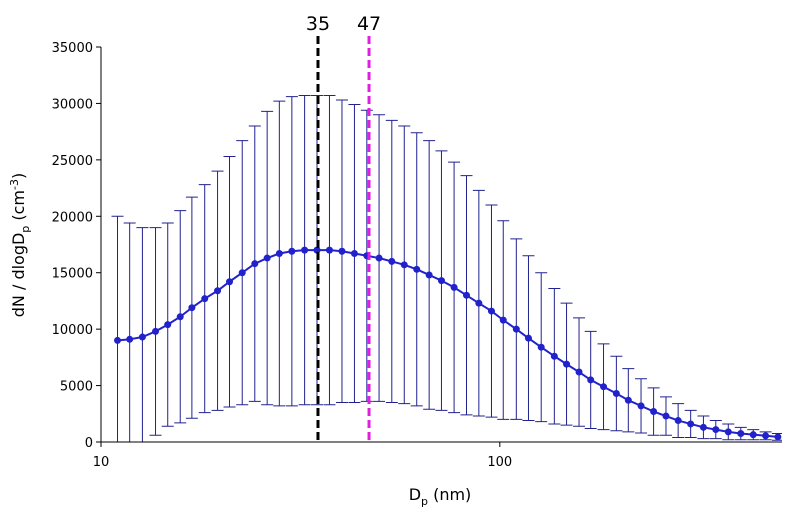 This screenshot has width=807, height=516. Describe the element at coordinates (101, 462) in the screenshot. I see `x-tick-label: 10` at that location.